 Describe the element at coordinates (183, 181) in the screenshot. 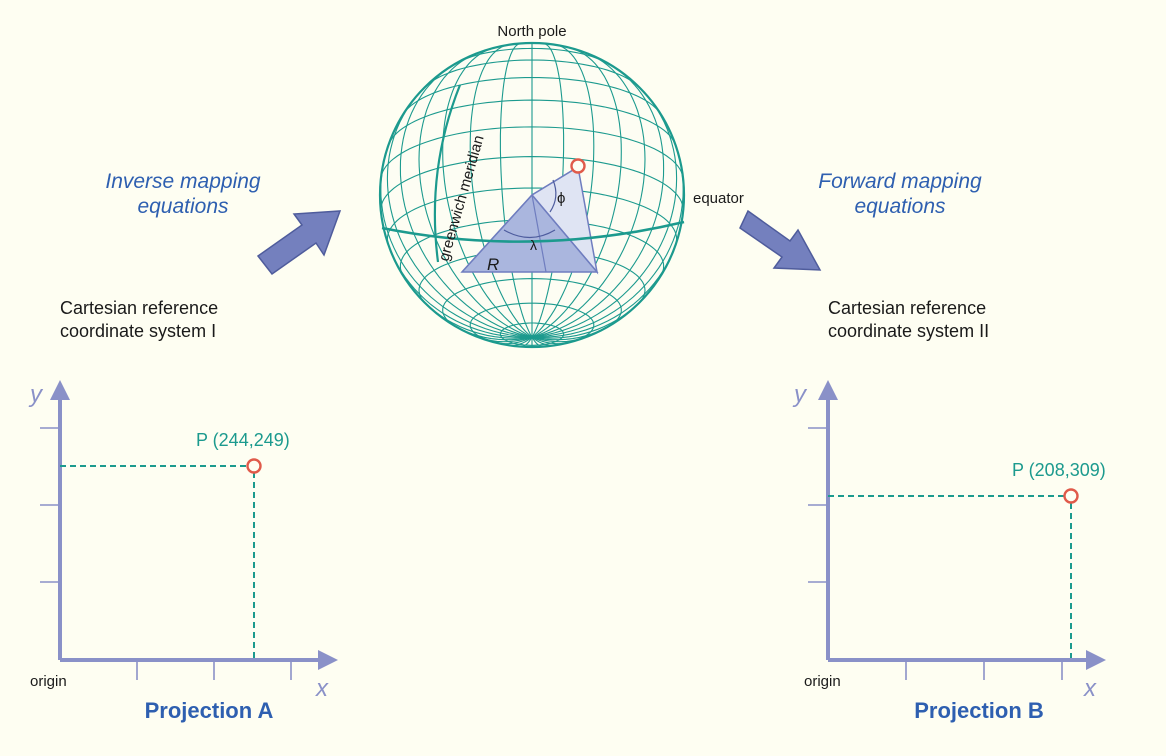

I see `inverse-mapping-line1: Inverse mapping` at that location.